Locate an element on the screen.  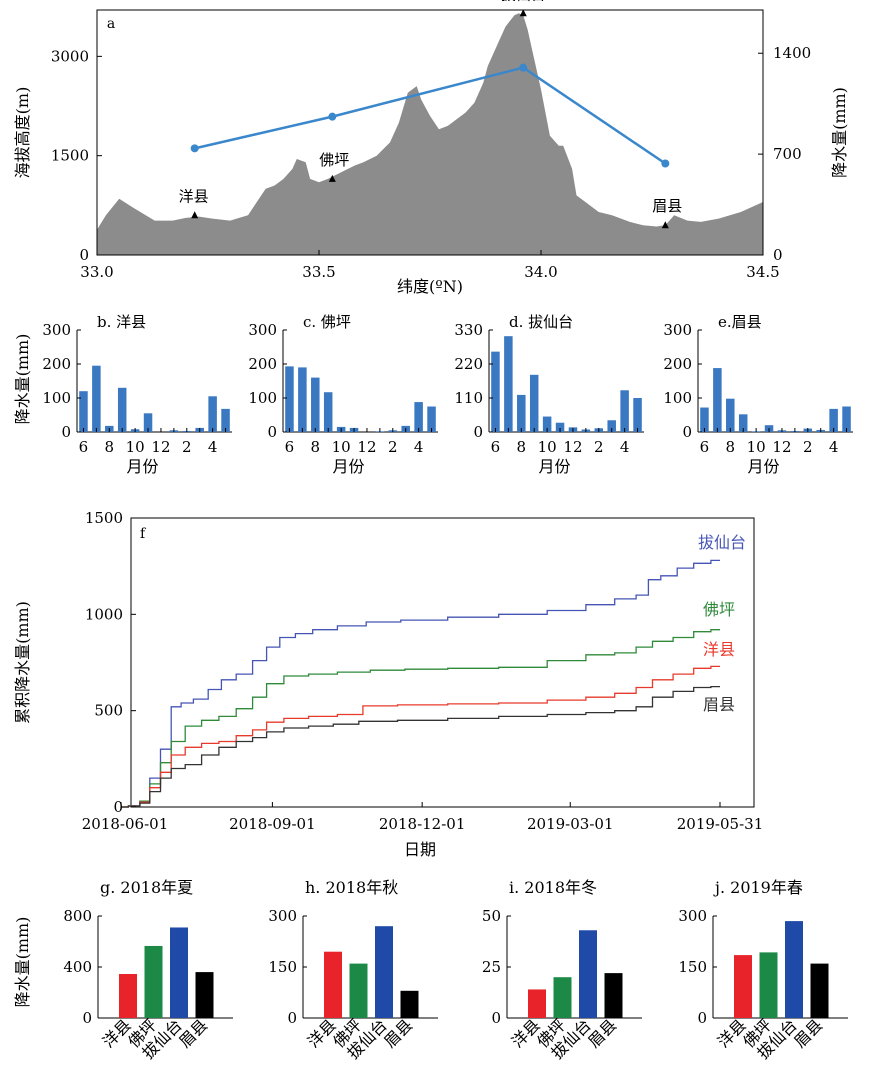
y-tick-label: 1000 is located at coordinates (104, 614).